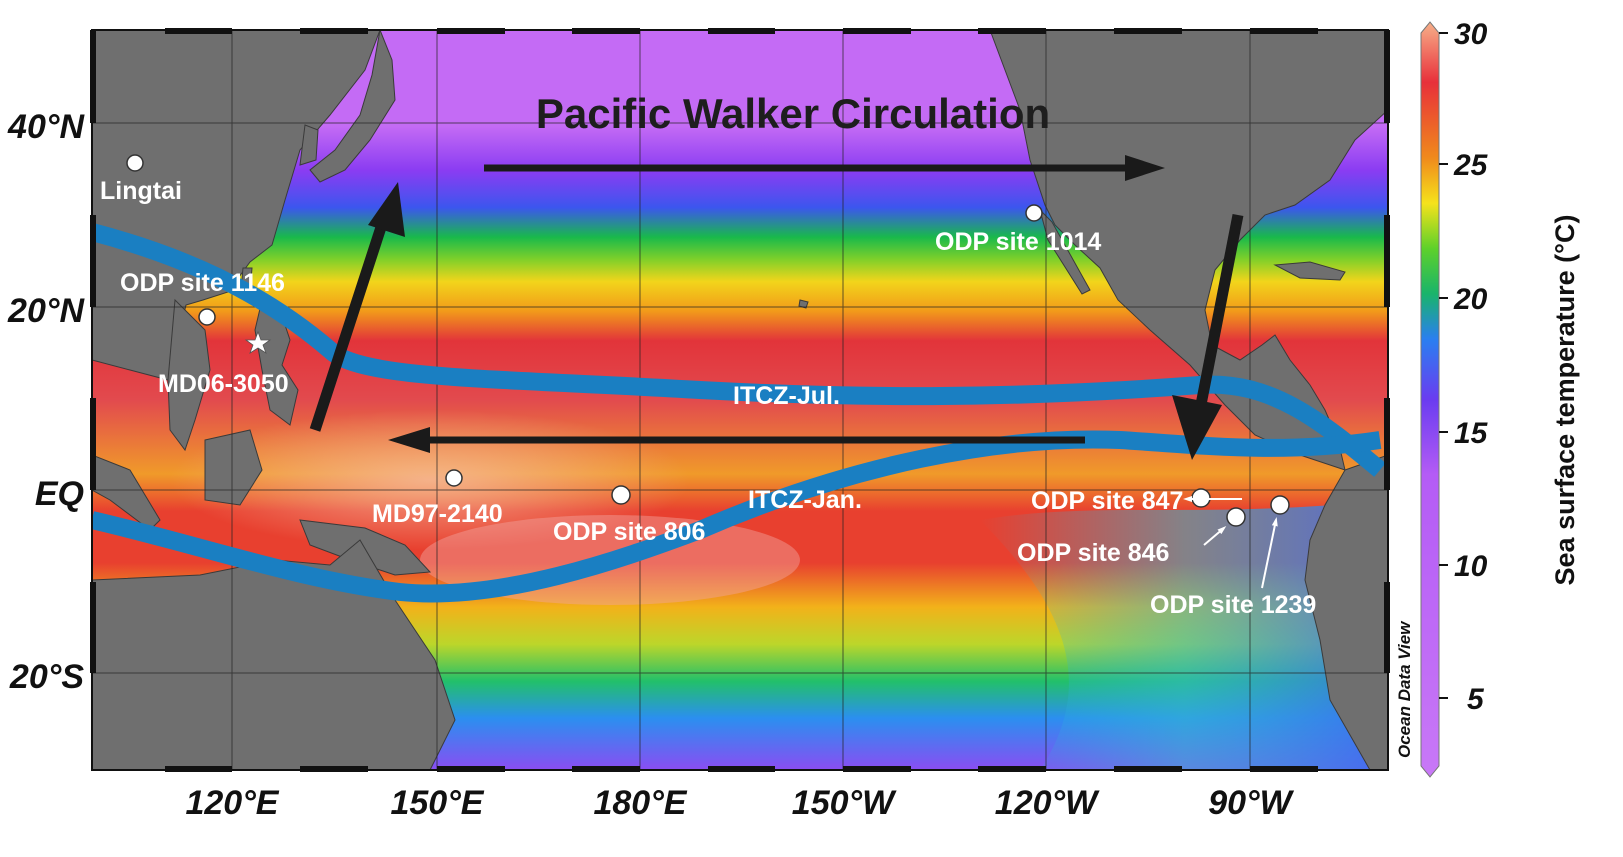 The width and height of the screenshot is (1623, 857). I want to click on colorbar-tick-15: 15, so click(1471, 433).